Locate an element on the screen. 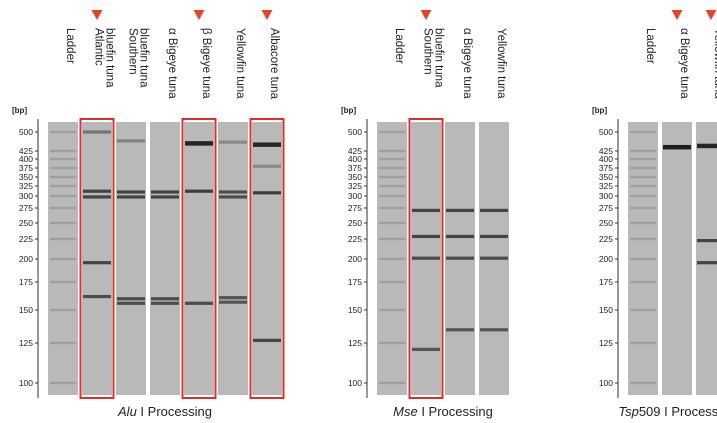  lane-label: Albacore tuna is located at coordinates (274, 64).